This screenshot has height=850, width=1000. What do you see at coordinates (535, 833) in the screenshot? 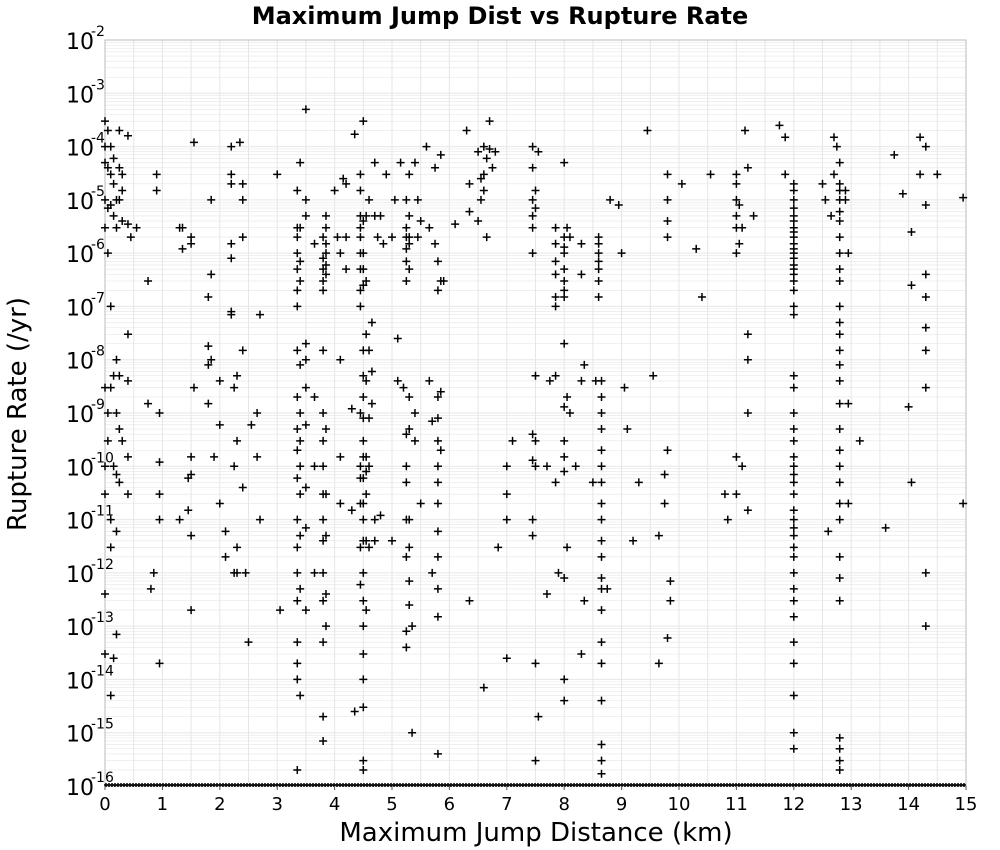
I see `x-axis-label: Maximum Jump Distance (km)` at bounding box center [535, 833].